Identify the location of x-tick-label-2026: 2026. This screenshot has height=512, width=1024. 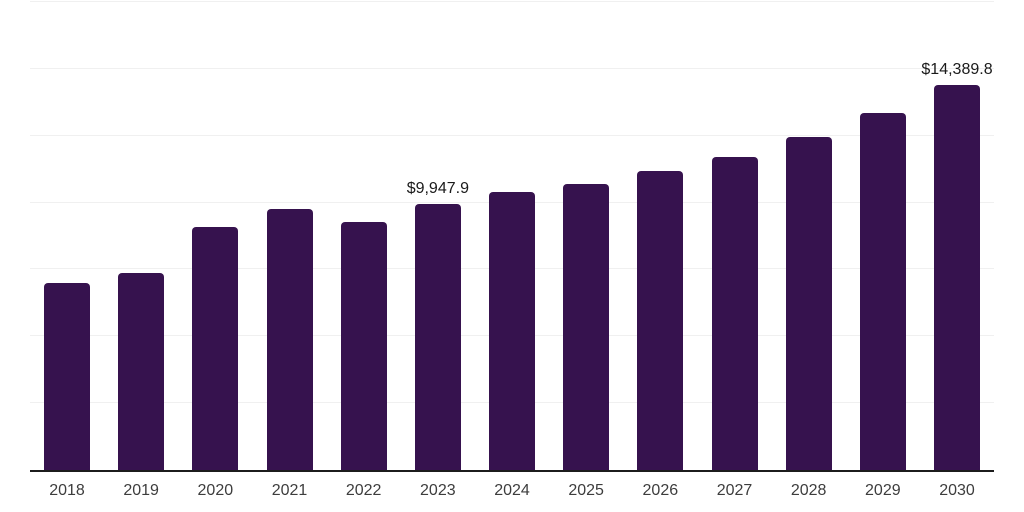
(660, 490).